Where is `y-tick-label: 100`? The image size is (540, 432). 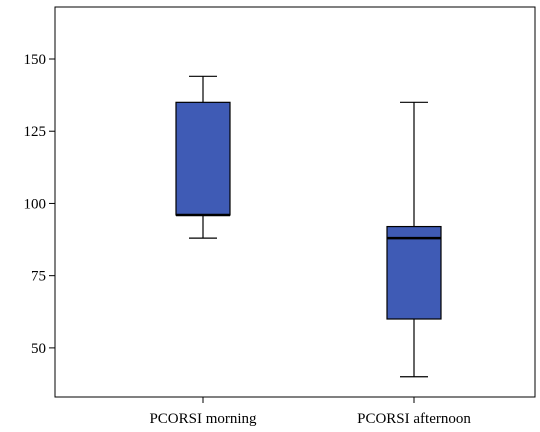
y-tick-label: 100 is located at coordinates (35, 204).